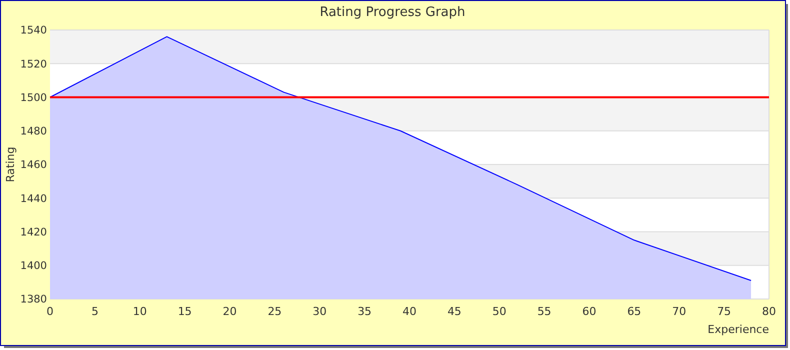 The width and height of the screenshot is (790, 350). I want to click on x-tick-label: 0, so click(50, 311).